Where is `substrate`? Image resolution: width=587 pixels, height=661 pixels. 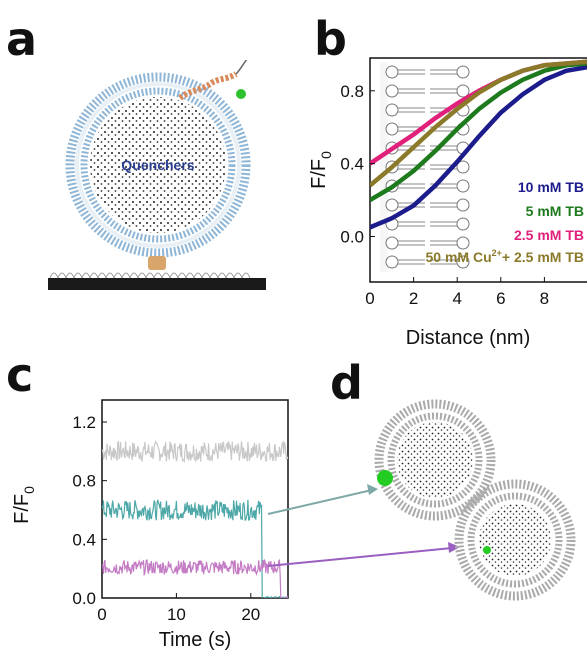
substrate is located at coordinates (157, 284).